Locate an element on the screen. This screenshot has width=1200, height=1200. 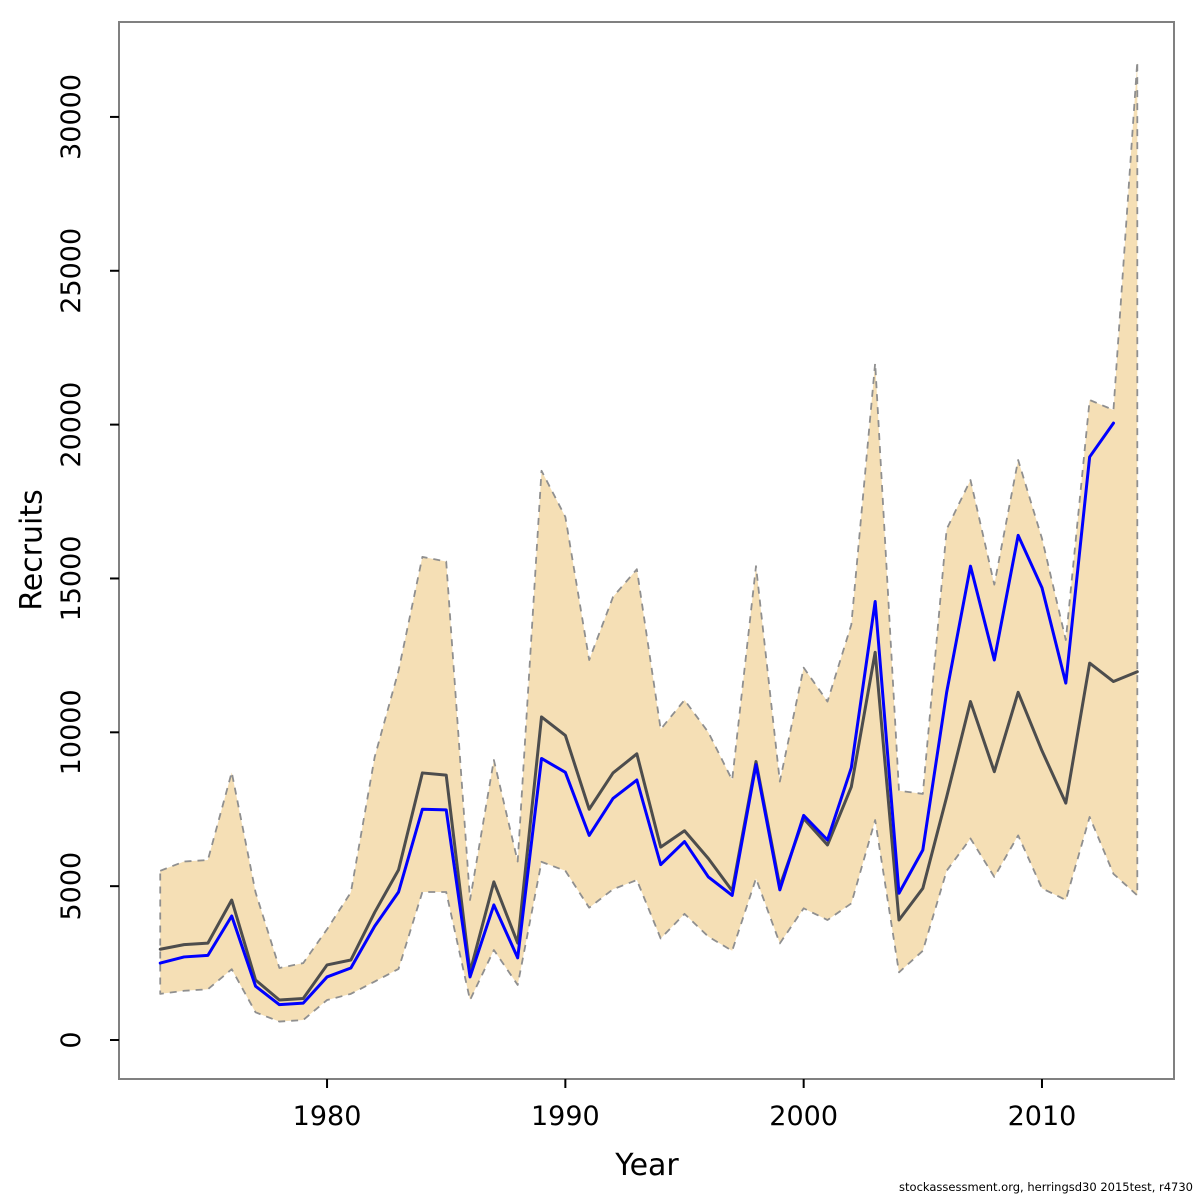
x-tick-label: 2010 is located at coordinates (1042, 1116).